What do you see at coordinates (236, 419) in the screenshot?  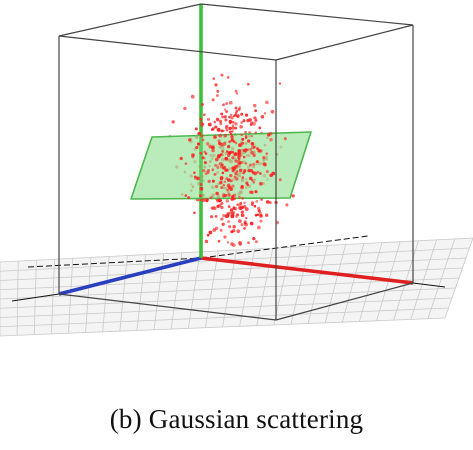 I see `figure-caption: (b) Gaussian scattering` at bounding box center [236, 419].